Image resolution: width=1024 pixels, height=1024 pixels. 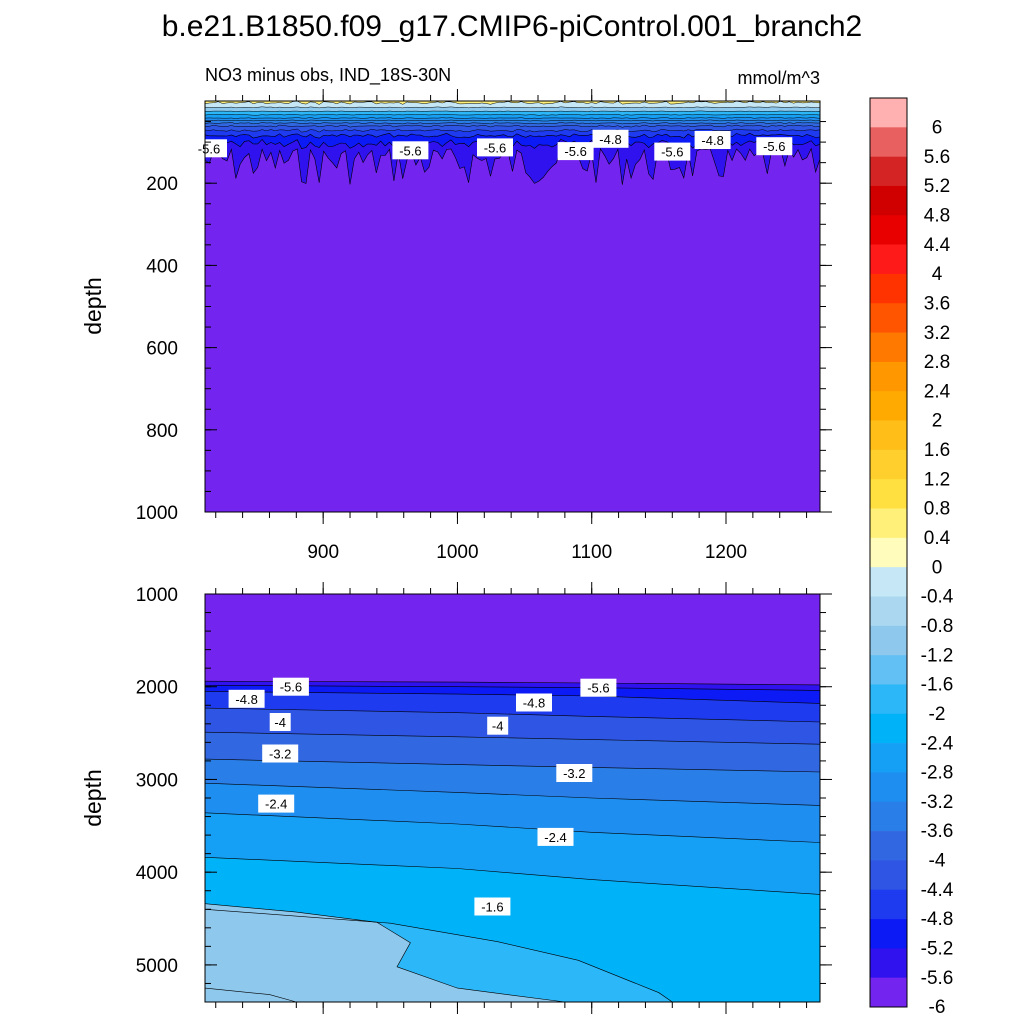 I want to click on colorbar-label: -4.4, so click(x=937, y=890).